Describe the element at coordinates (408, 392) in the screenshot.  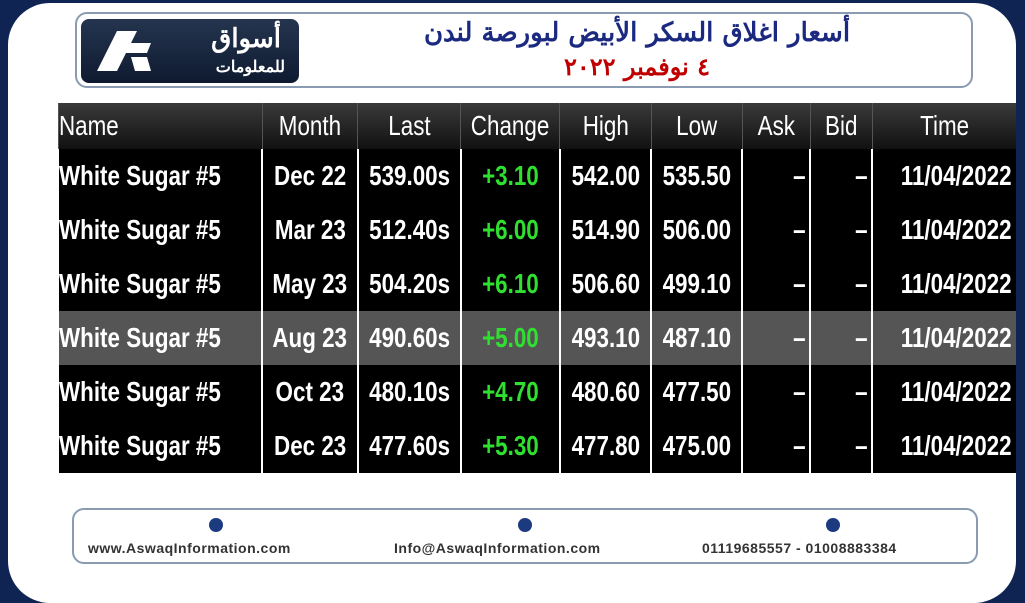
I see `table-cell: 480.10s` at that location.